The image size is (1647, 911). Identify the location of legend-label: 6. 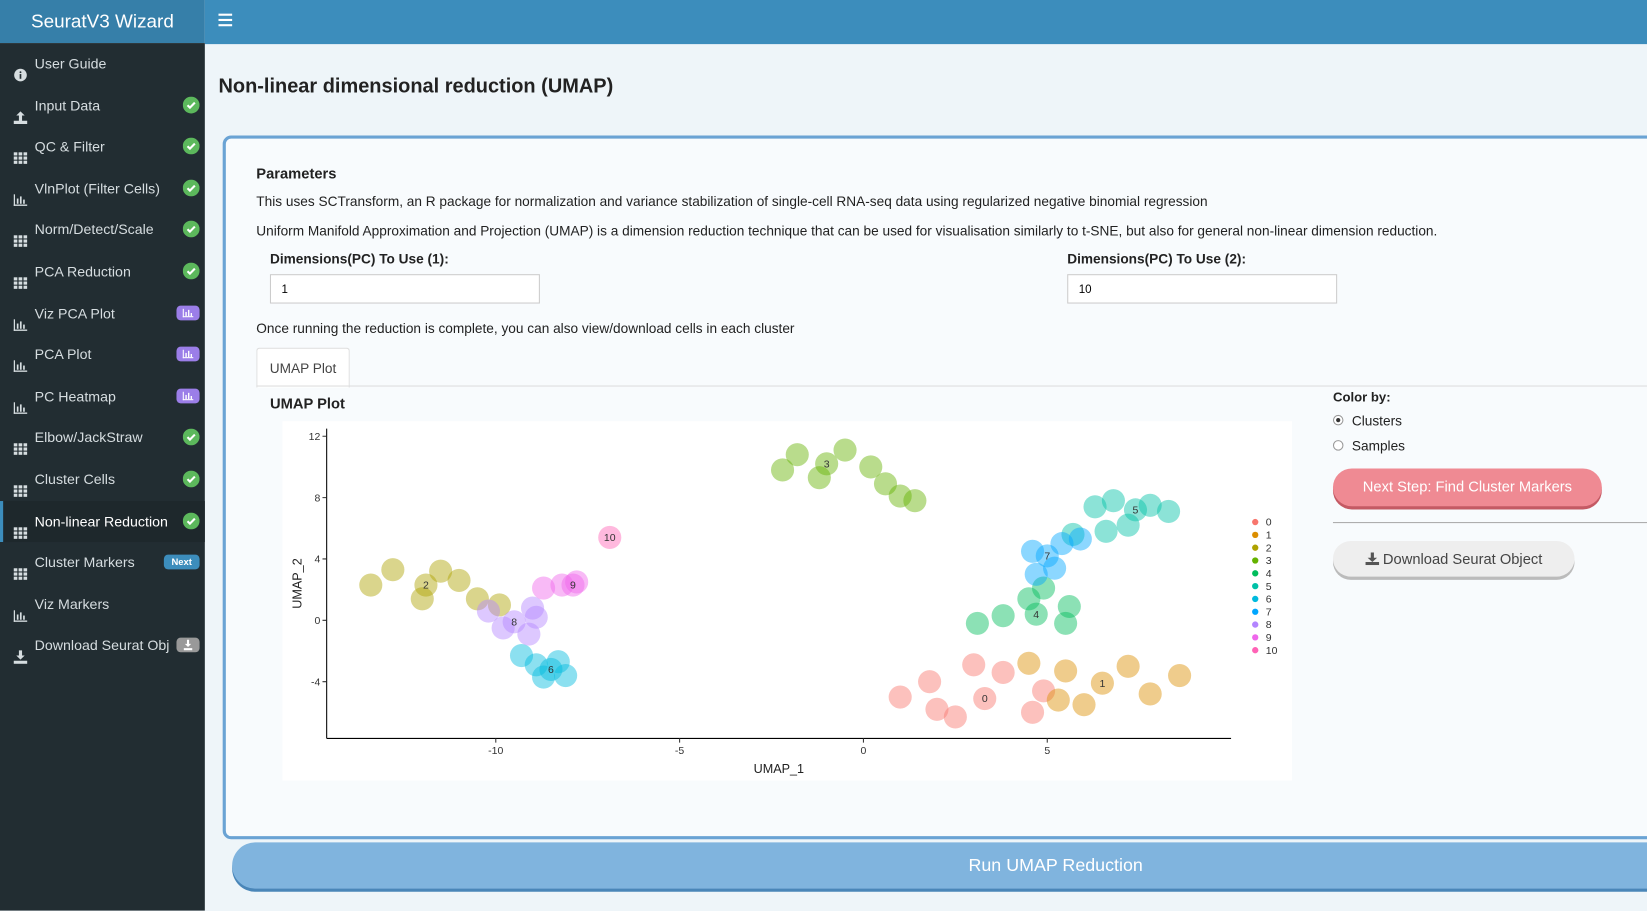
(1269, 600).